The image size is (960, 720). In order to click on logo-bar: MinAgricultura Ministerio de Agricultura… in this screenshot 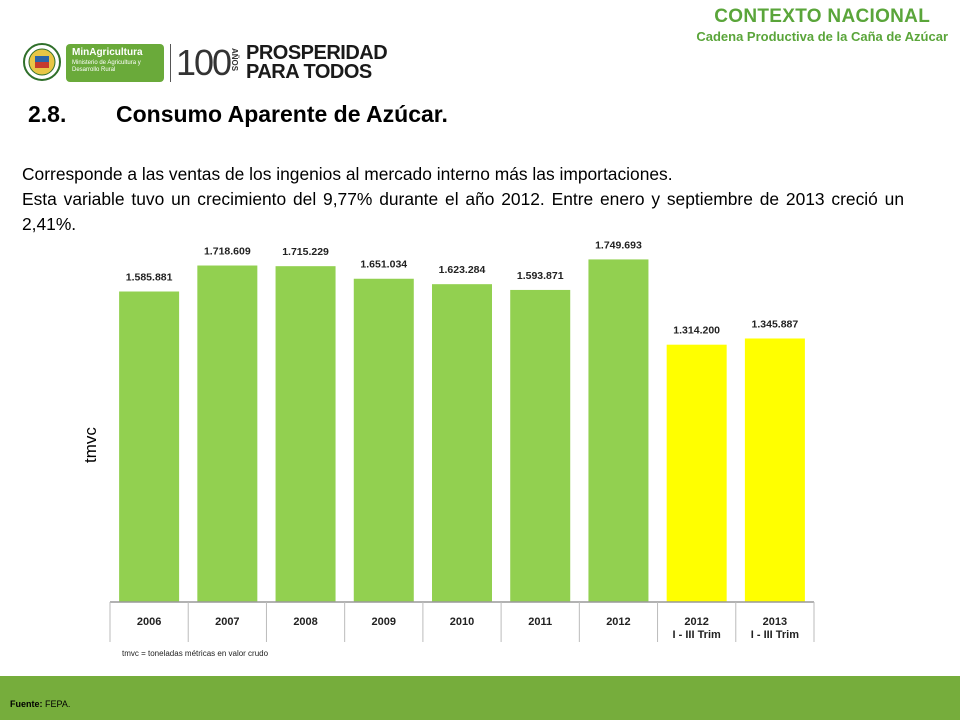, I will do `click(204, 63)`.